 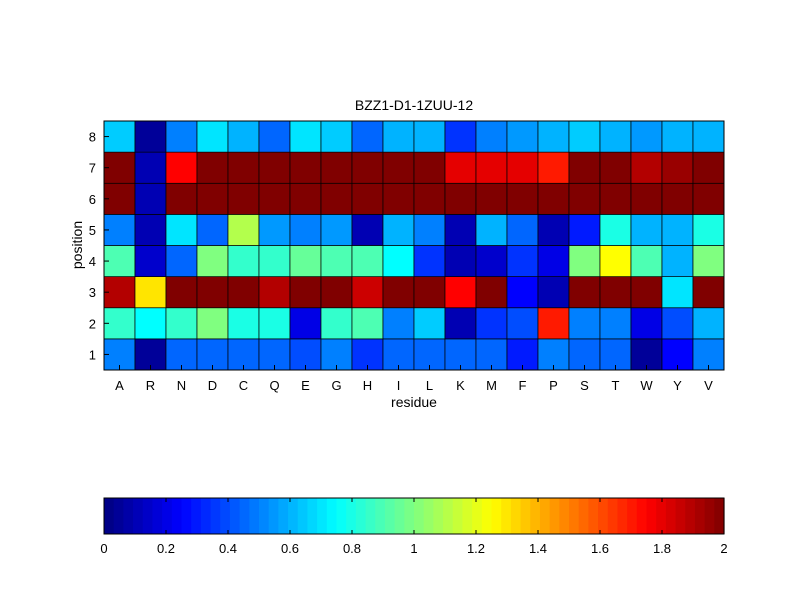 I want to click on y-tick-label: 5, so click(x=92, y=230).